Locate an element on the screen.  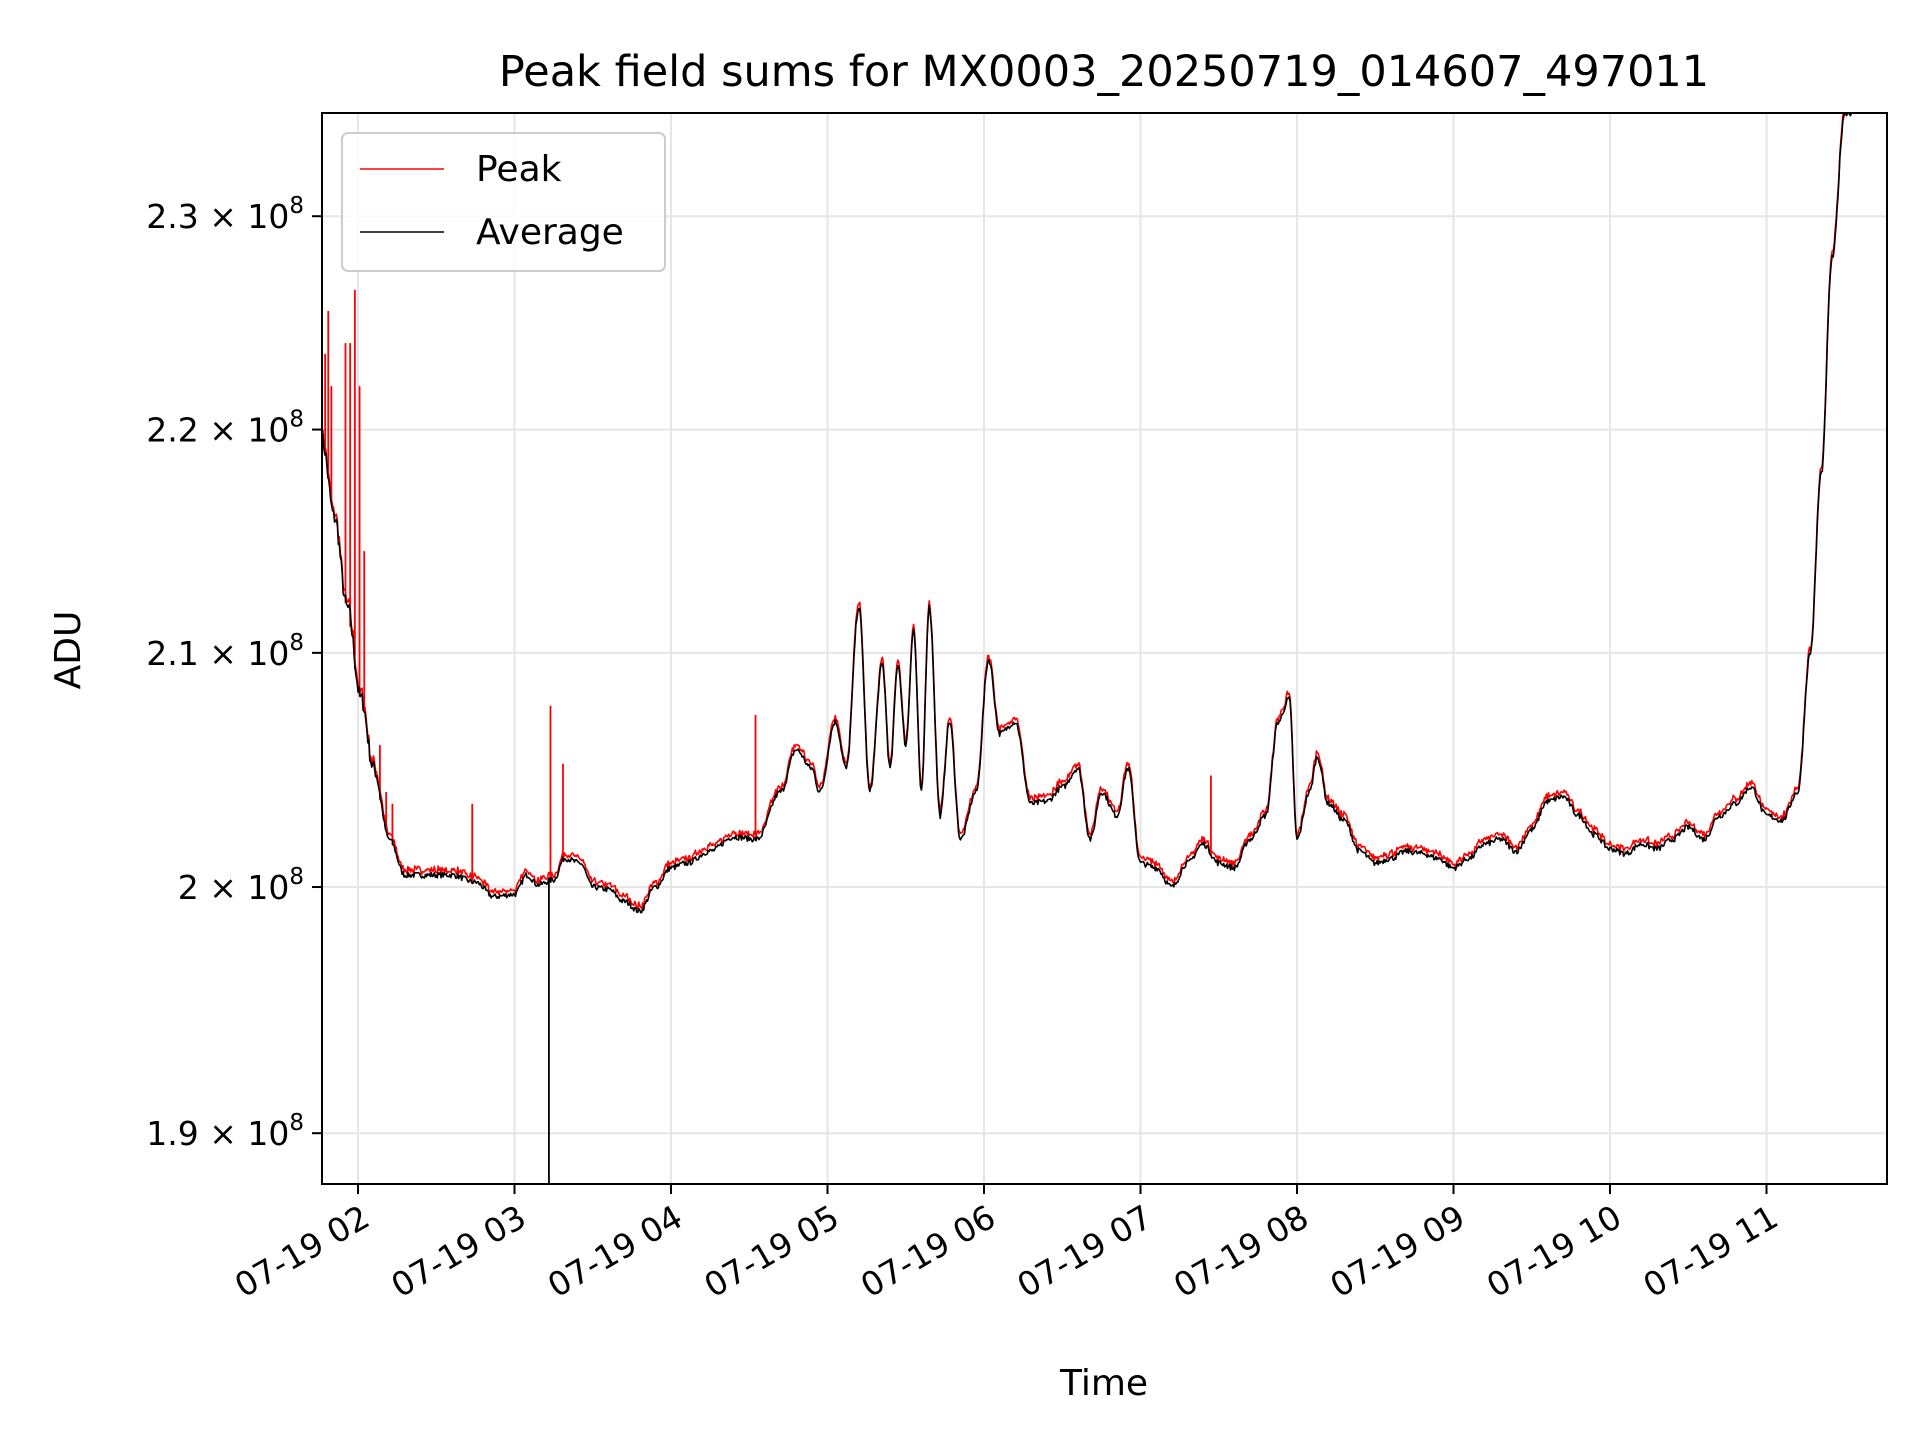
y-tick-label: 2.3 × 108 is located at coordinates (225, 214).